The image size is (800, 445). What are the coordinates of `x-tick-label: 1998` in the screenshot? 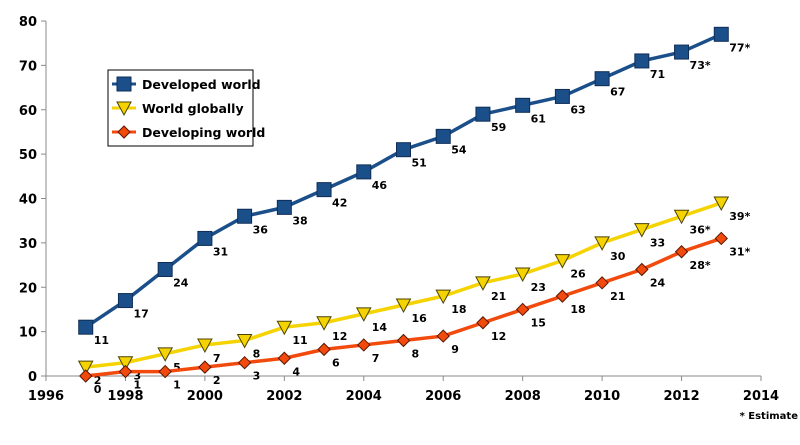 It's located at (125, 396).